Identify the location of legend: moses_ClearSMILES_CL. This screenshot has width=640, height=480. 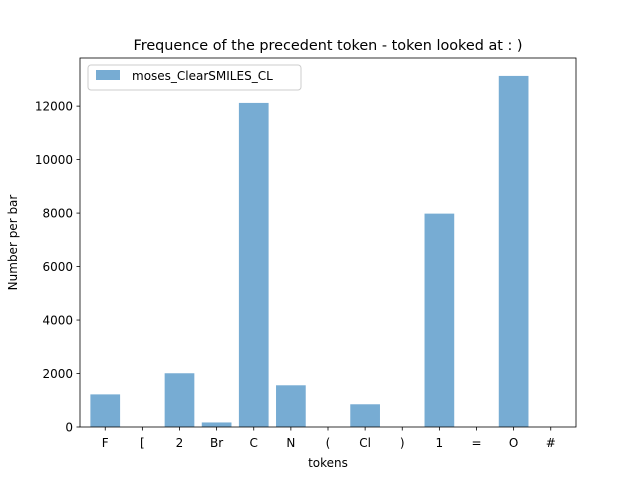
(194, 77).